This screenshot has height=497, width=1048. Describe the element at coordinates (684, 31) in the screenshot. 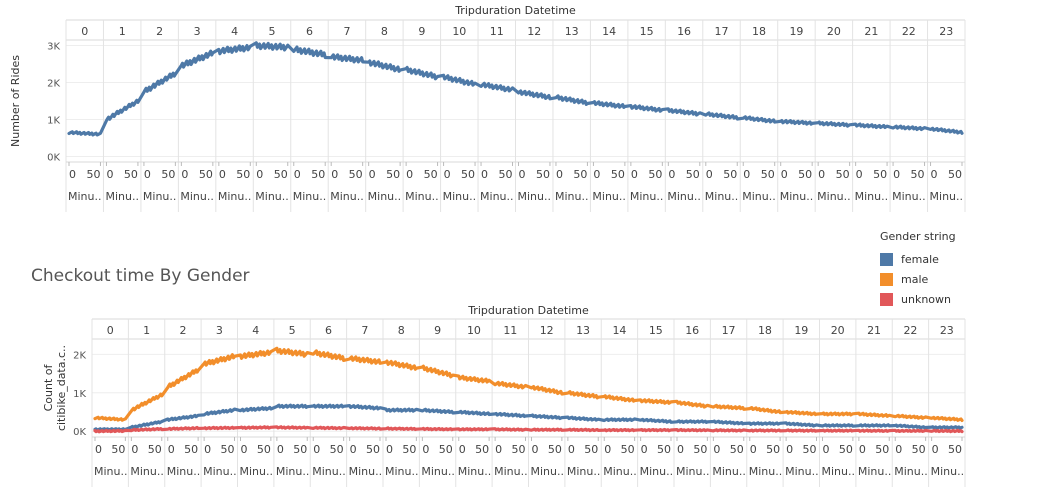

I see `hour-label: 16` at that location.